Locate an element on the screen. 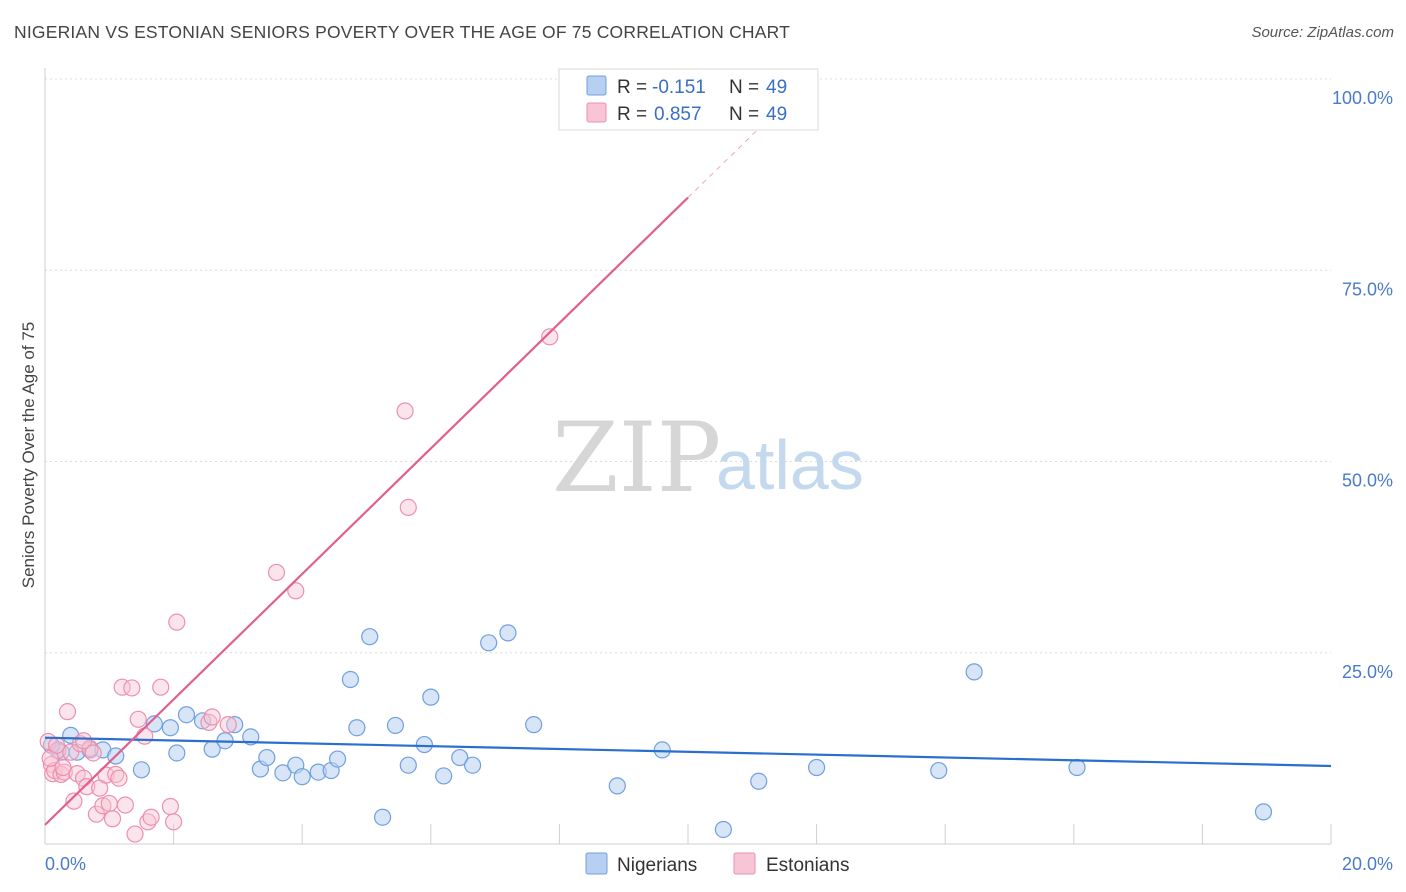 This screenshot has width=1406, height=892. y-tick-labels: 25.0% 50.0% 75.0% 100.0% is located at coordinates (1362, 385).